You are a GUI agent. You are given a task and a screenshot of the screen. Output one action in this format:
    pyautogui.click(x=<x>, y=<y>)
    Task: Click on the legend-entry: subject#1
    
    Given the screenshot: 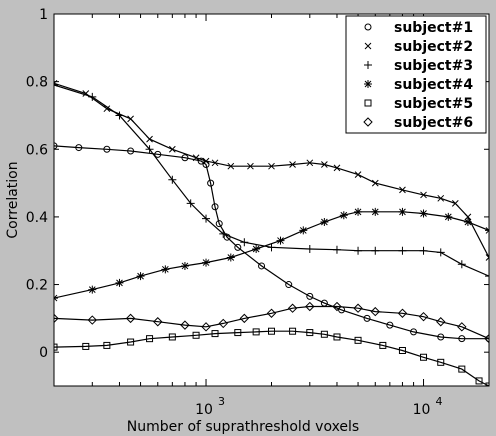 What is the action you would take?
    pyautogui.click(x=418, y=28)
    